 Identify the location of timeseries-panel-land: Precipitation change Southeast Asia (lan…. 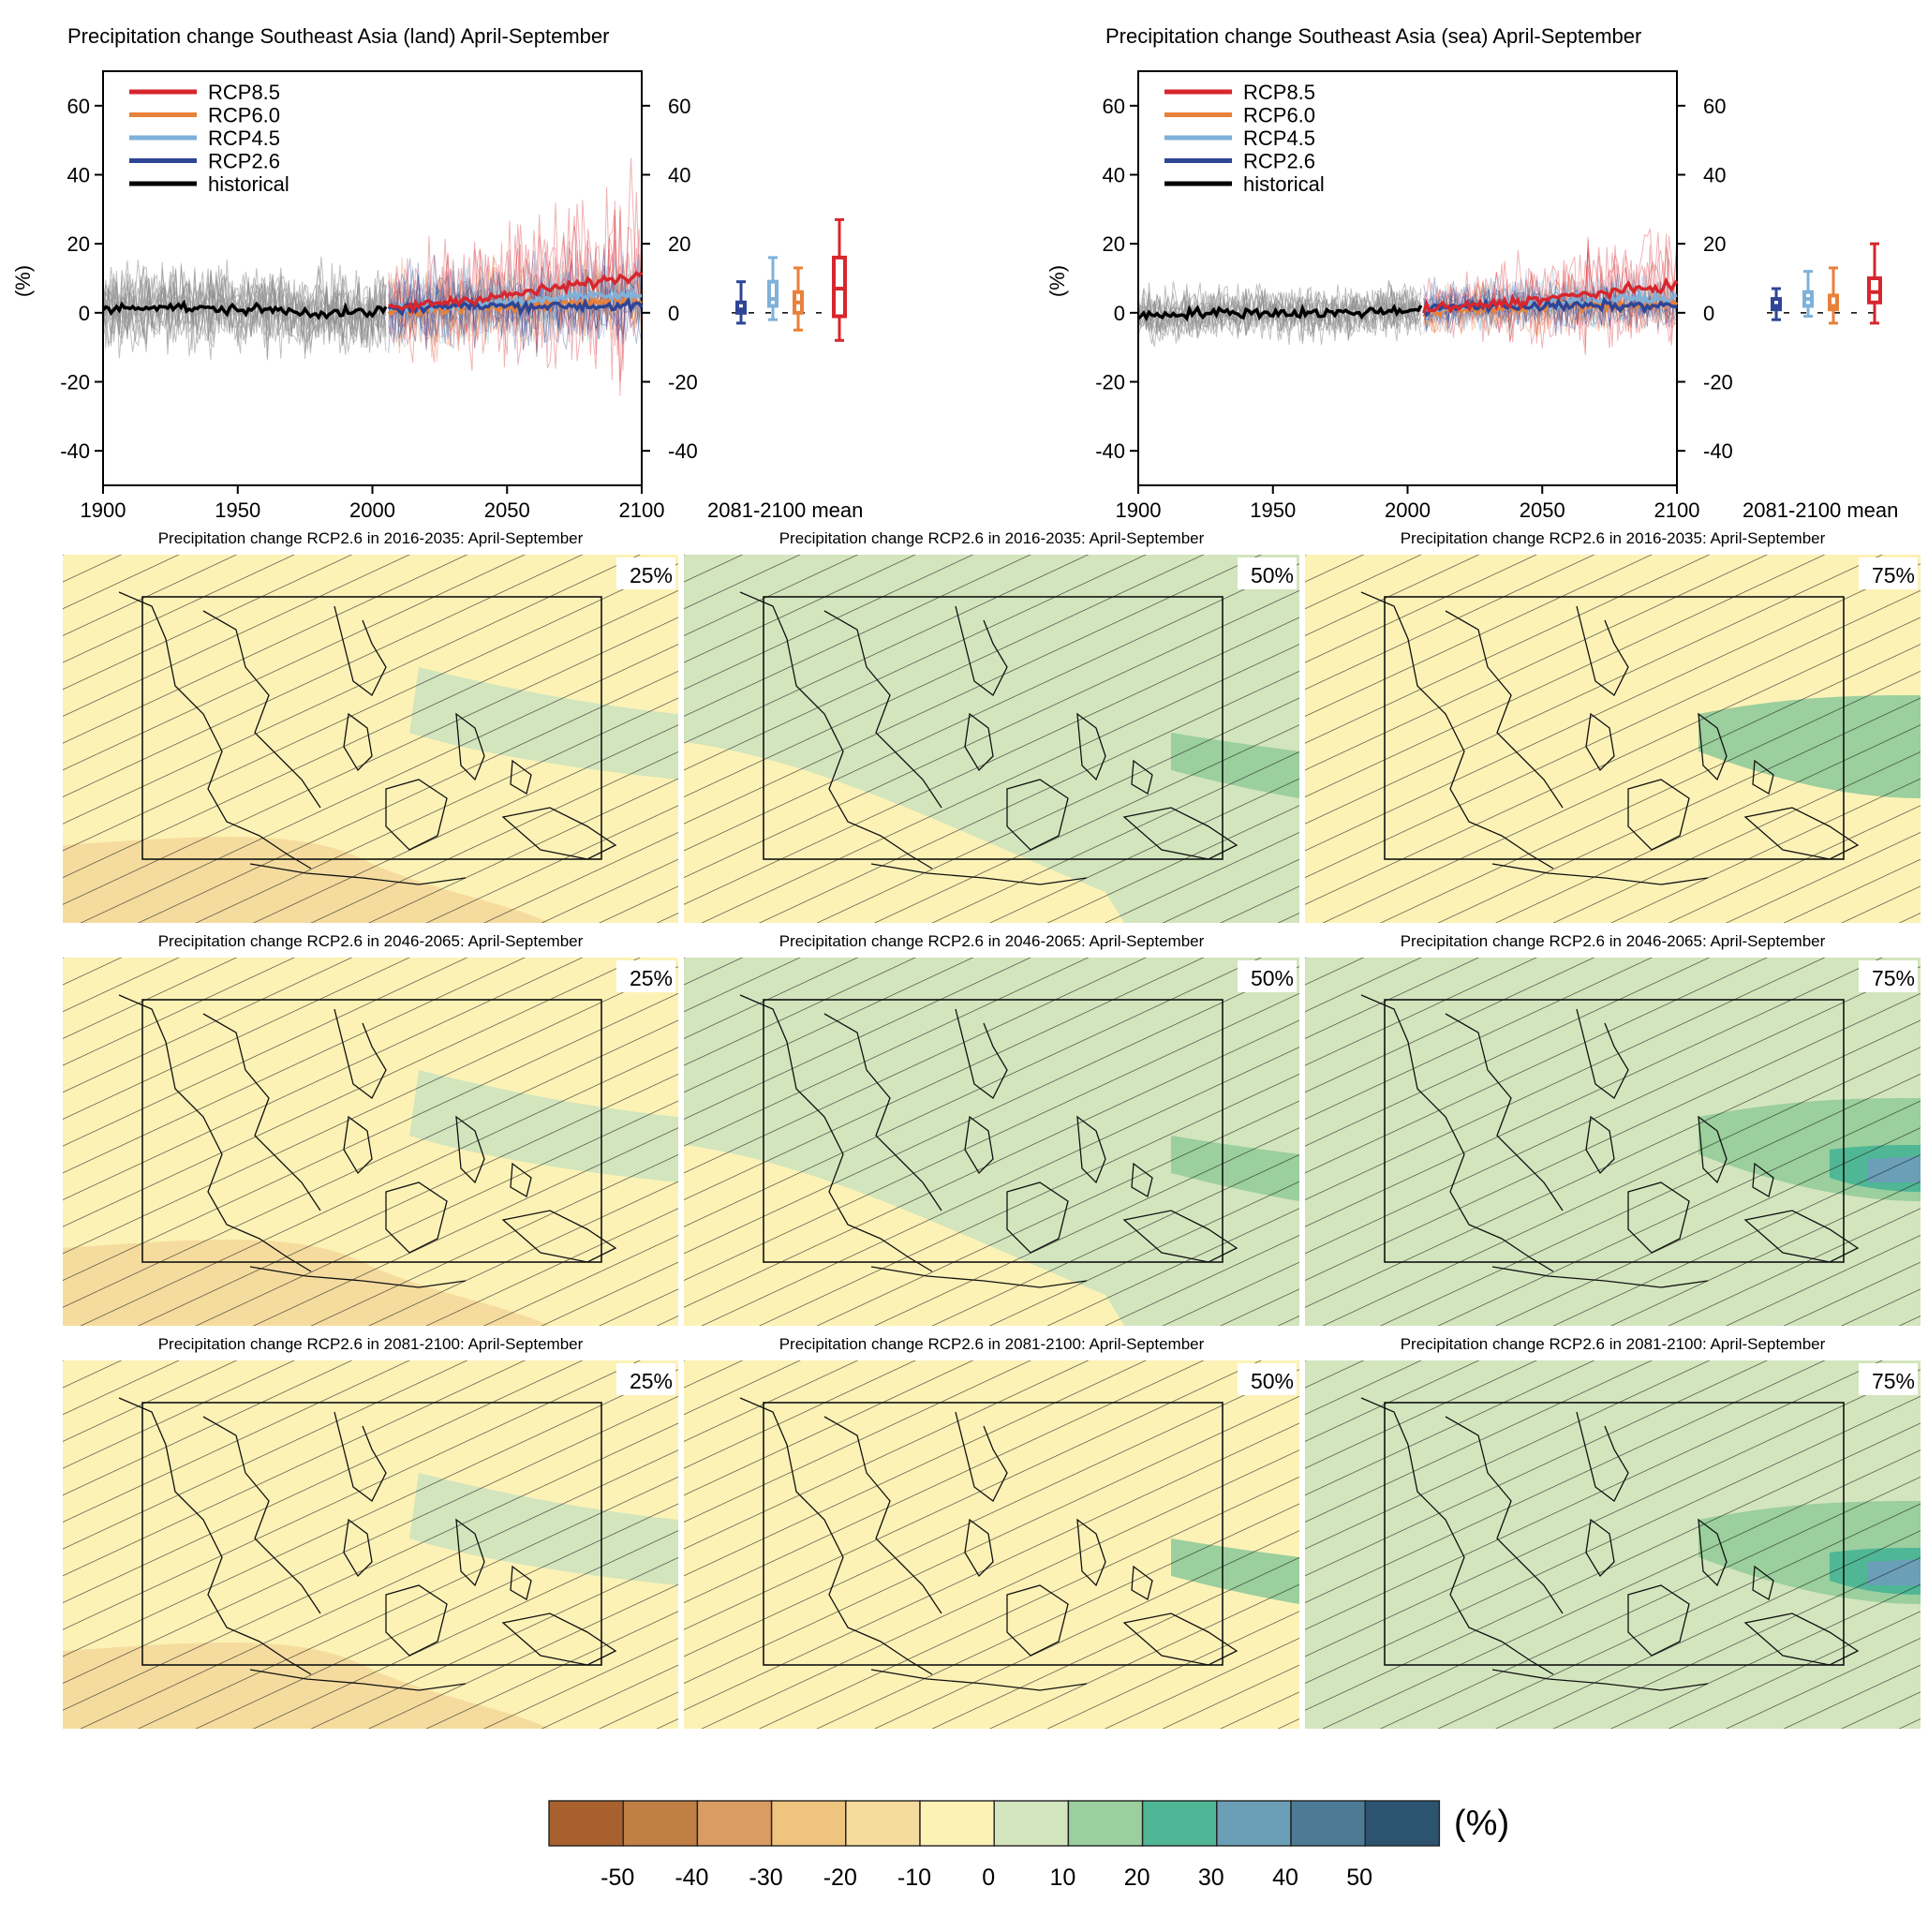
(437, 273).